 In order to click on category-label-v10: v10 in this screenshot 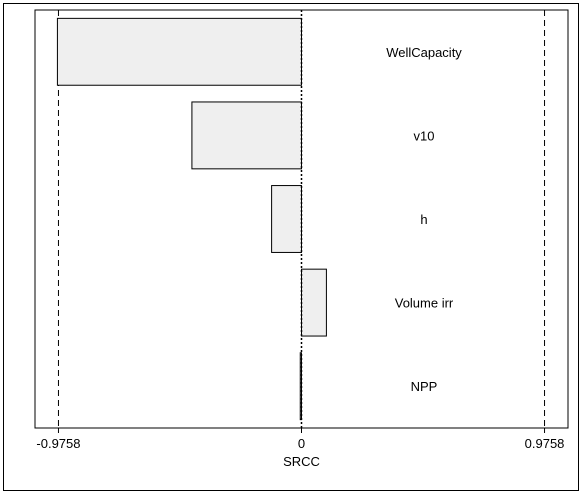, I will do `click(424, 135)`.